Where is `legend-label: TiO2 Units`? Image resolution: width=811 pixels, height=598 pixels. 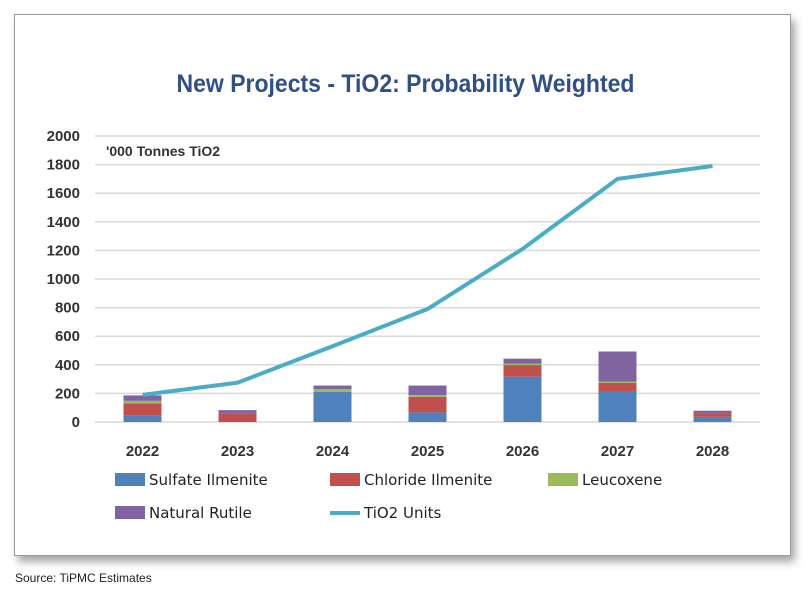
legend-label: TiO2 Units is located at coordinates (402, 513).